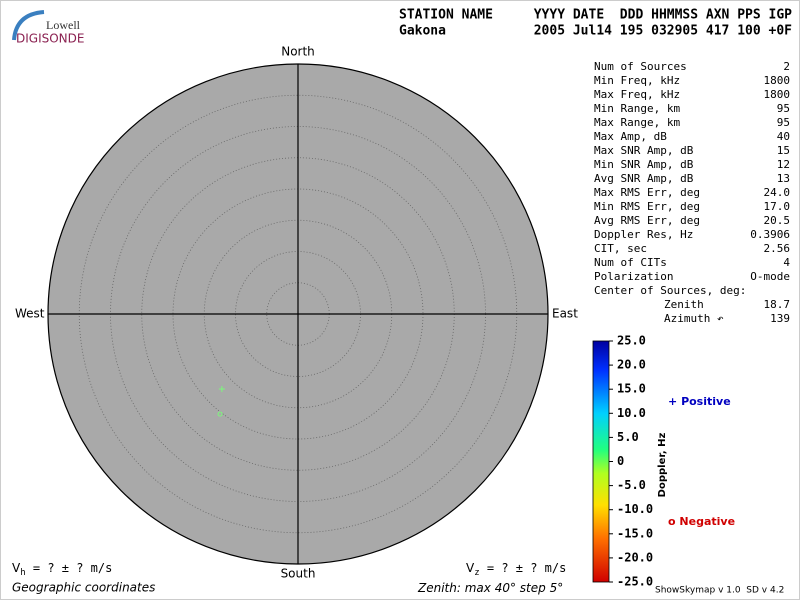  What do you see at coordinates (628, 437) in the screenshot?
I see `colorbar-tick-label: 5.0` at bounding box center [628, 437].